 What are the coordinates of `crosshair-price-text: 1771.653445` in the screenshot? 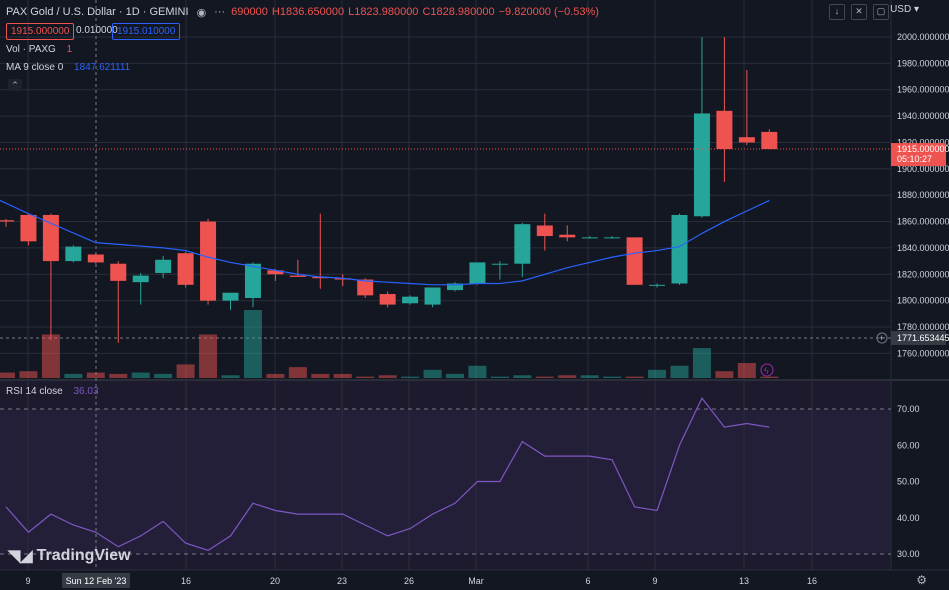 It's located at (923, 338).